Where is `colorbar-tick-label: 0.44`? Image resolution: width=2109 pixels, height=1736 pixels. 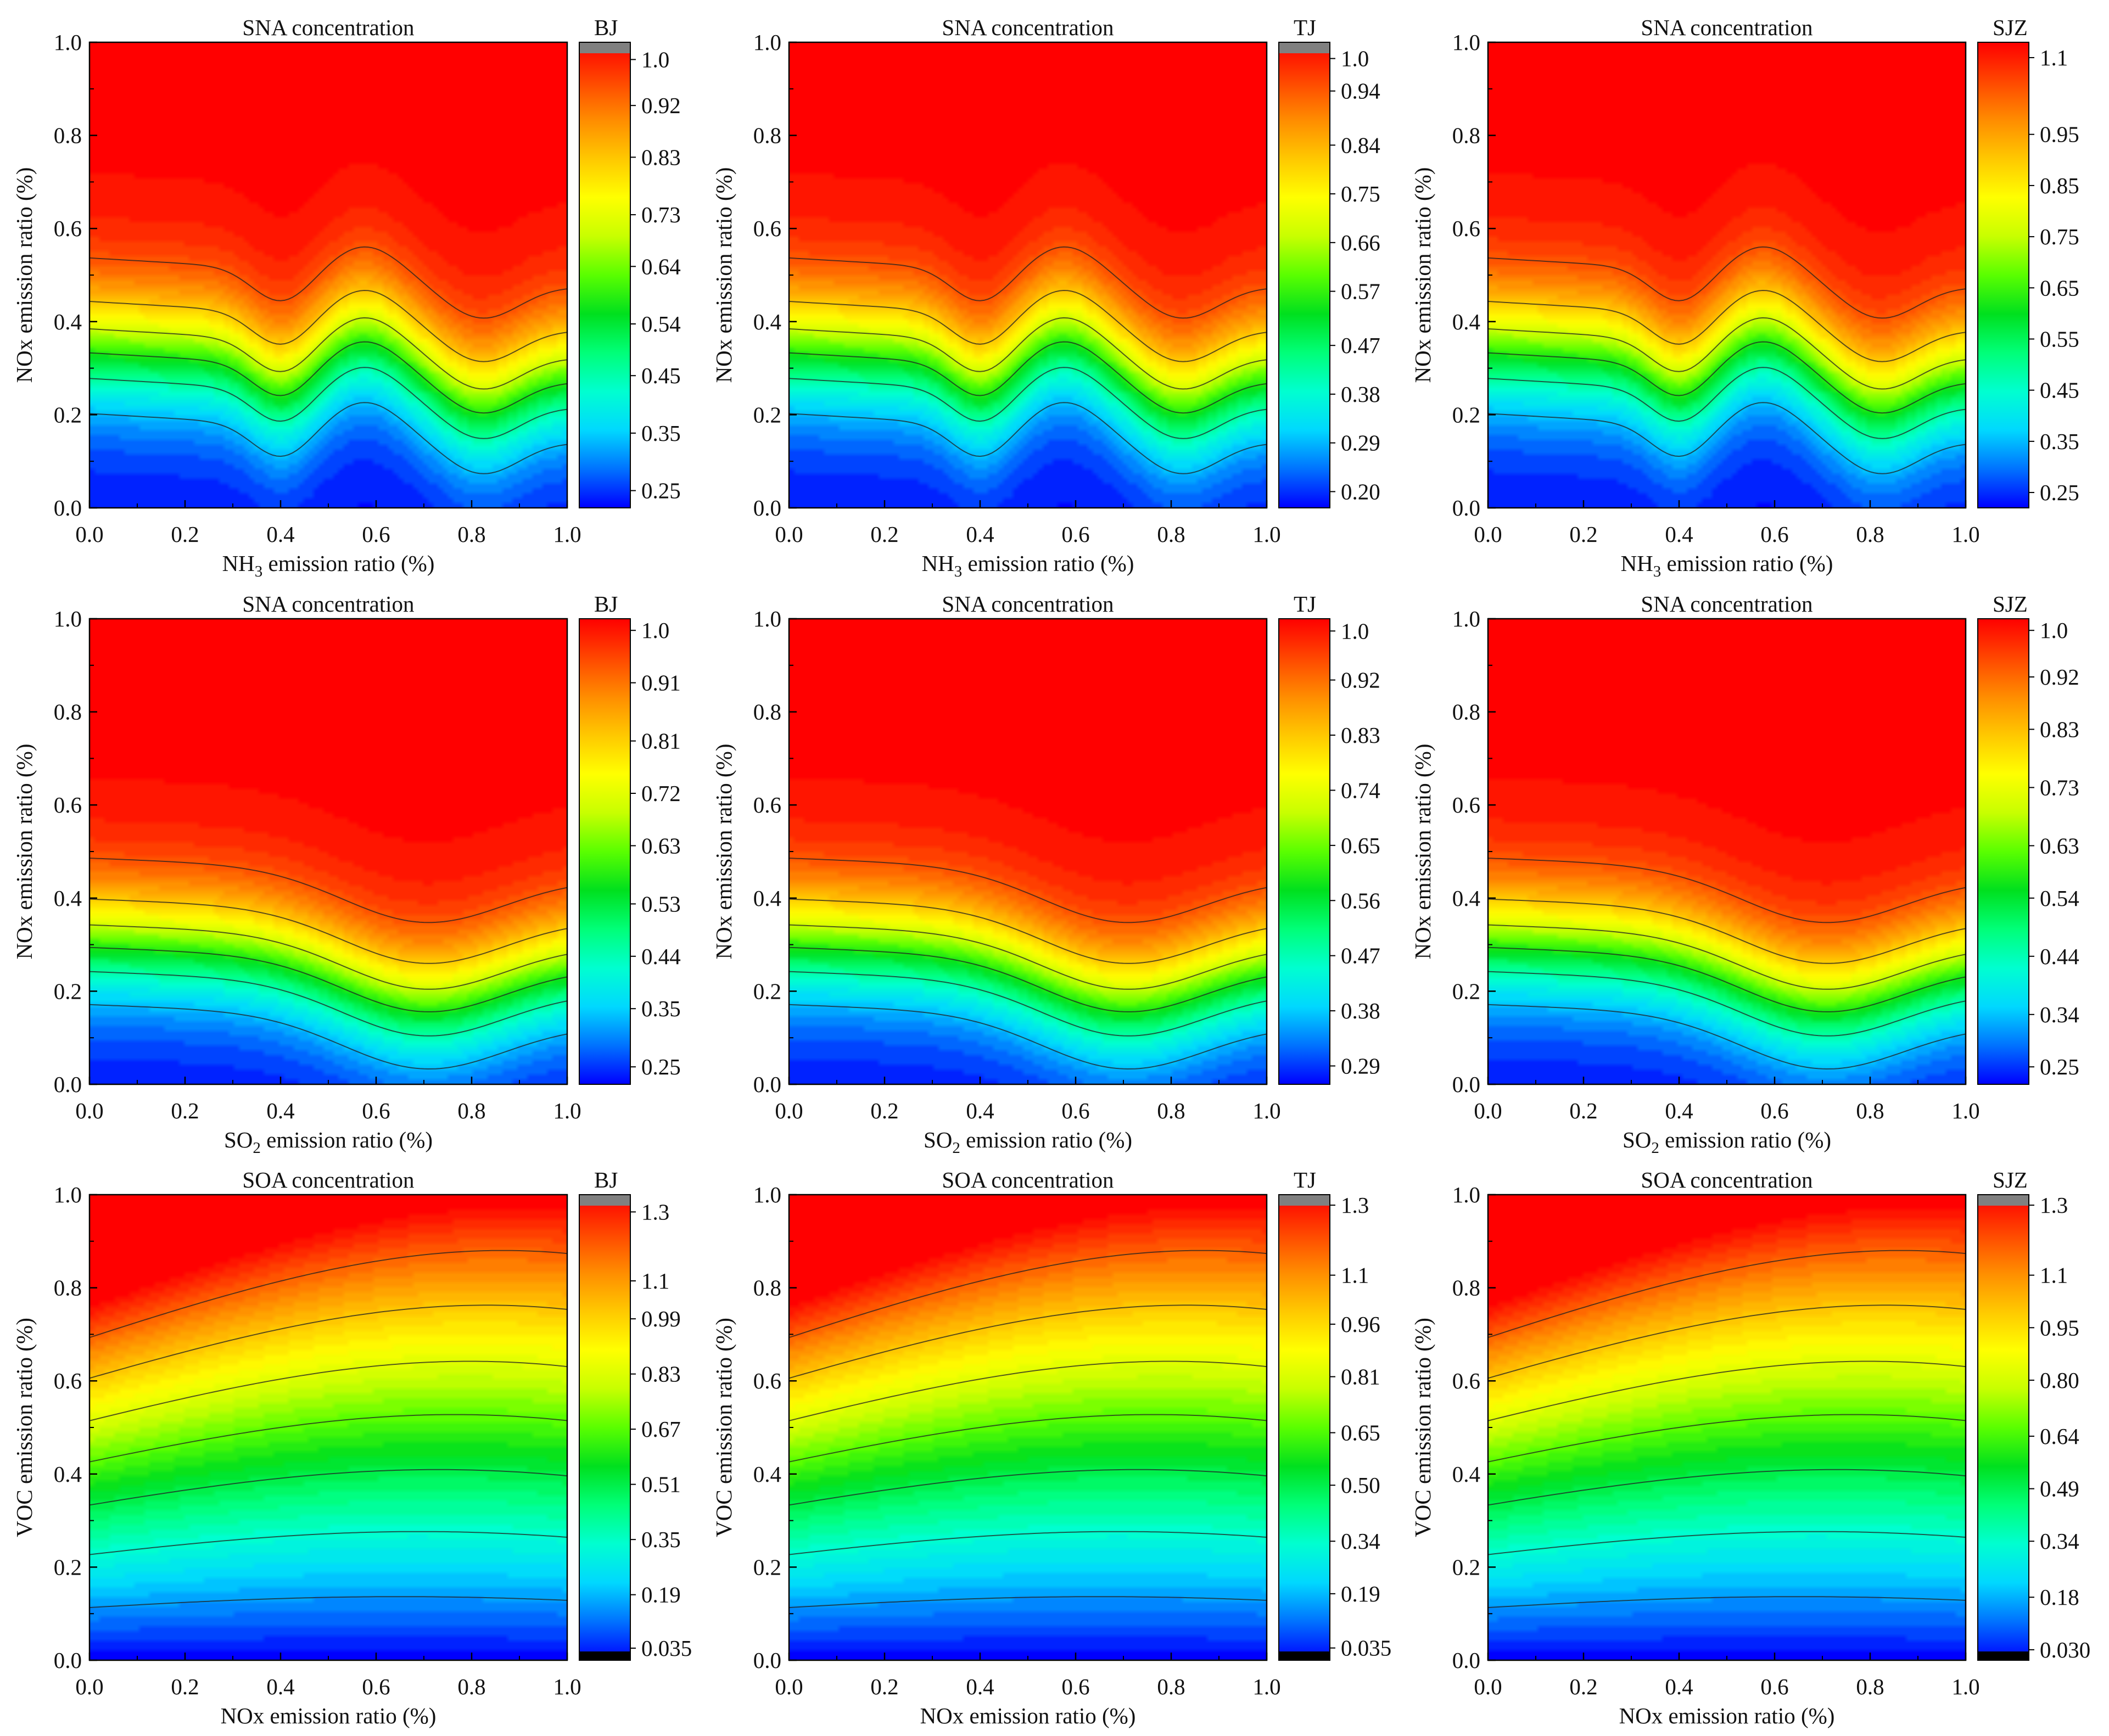
colorbar-tick-label: 0.44 is located at coordinates (2059, 956).